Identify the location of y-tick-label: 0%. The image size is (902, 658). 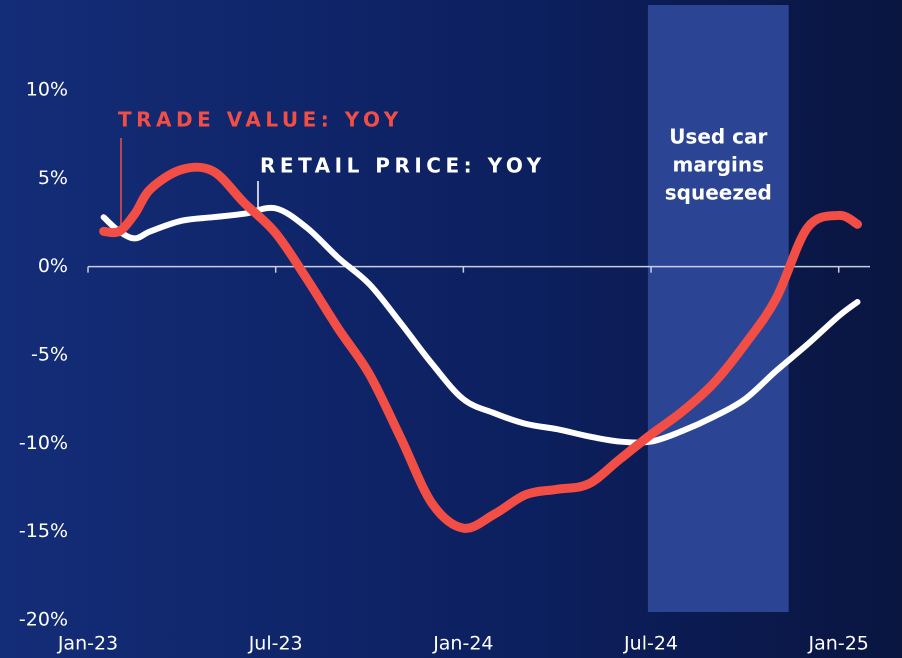
(53, 266).